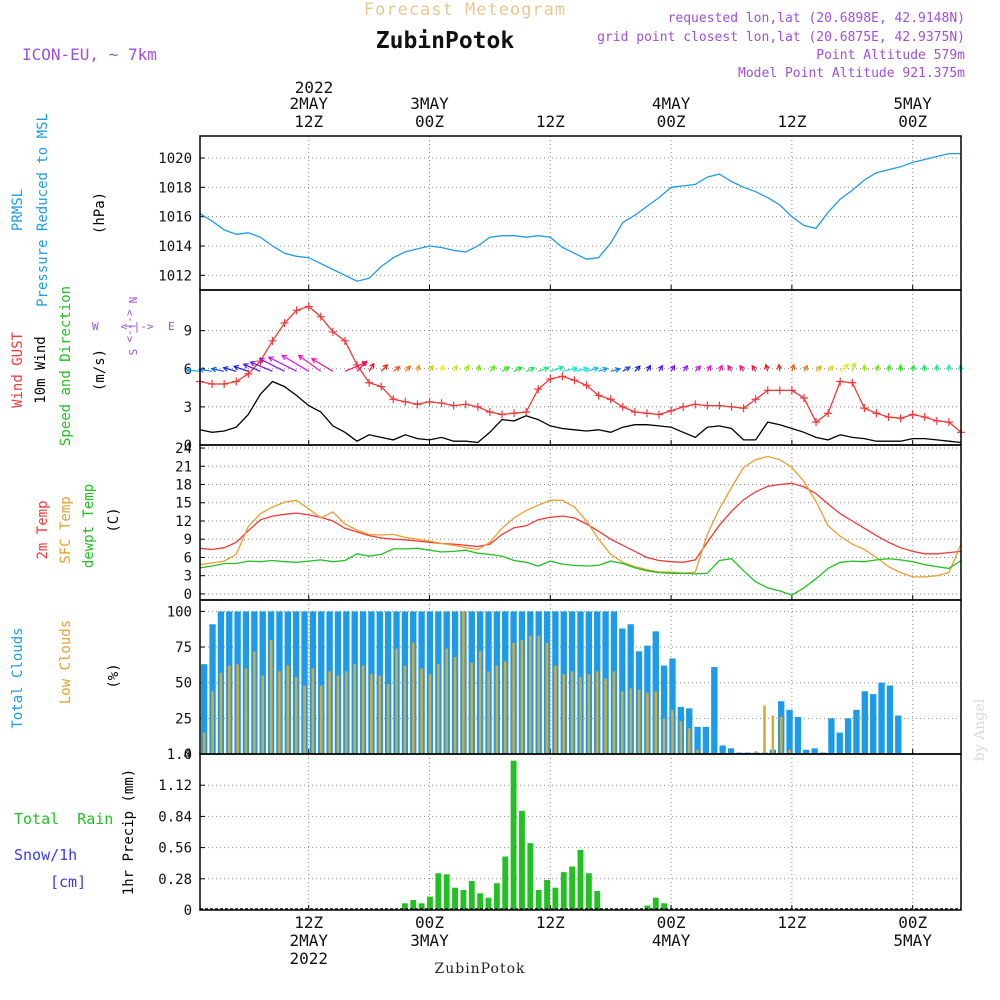 The width and height of the screenshot is (1000, 1000). What do you see at coordinates (580, 217) in the screenshot?
I see `series-line-prmsl` at bounding box center [580, 217].